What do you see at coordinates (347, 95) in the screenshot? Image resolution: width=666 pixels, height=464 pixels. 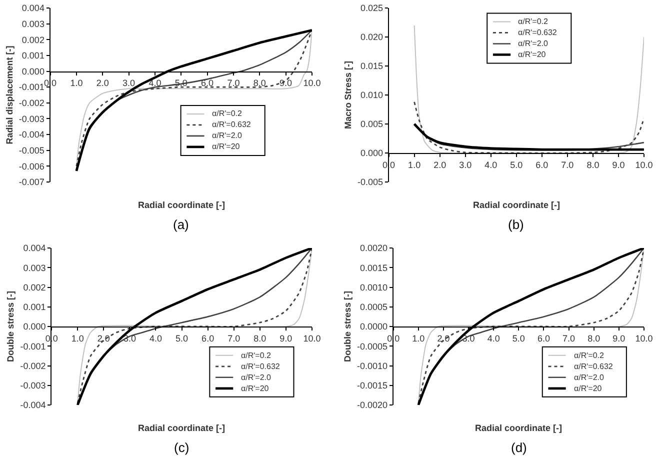 I see `y-axis-title: Macro Stress [-]` at bounding box center [347, 95].